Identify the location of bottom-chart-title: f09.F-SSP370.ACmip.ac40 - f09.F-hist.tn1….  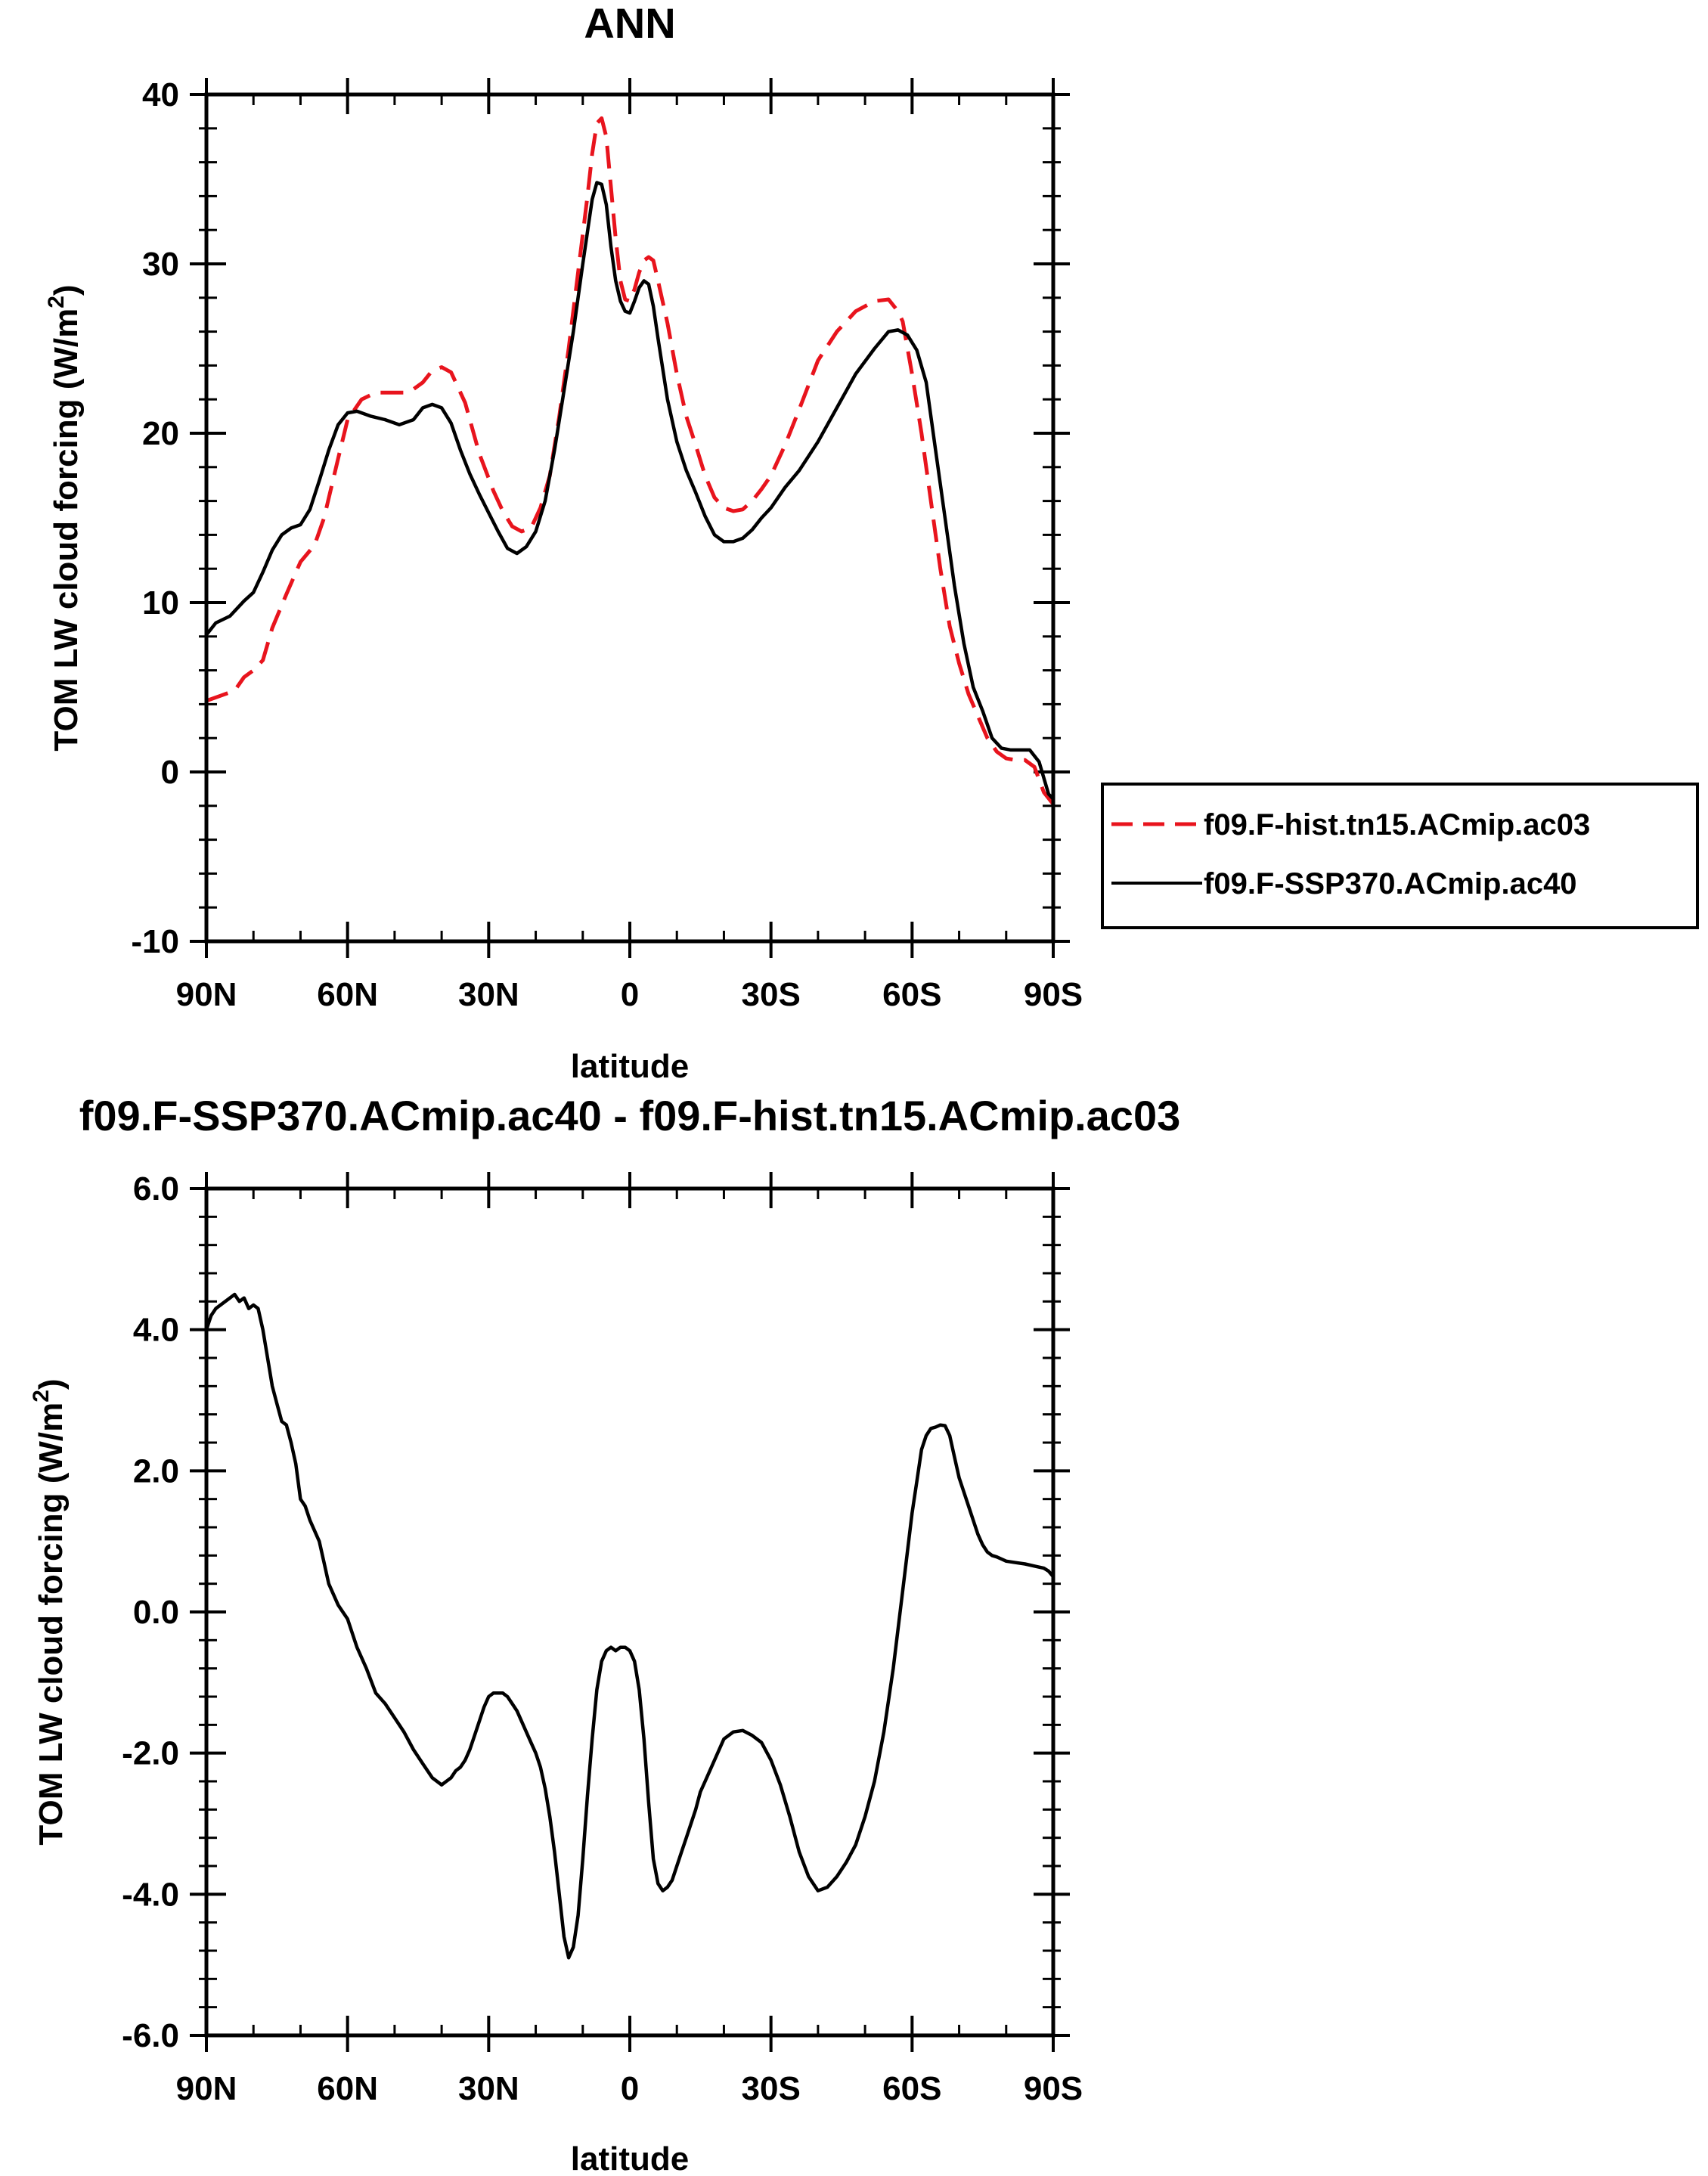
(630, 1115).